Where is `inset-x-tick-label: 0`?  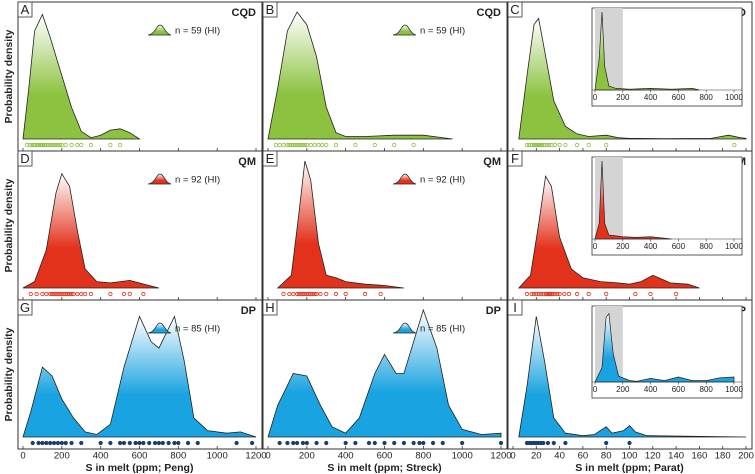
inset-x-tick-label: 0 is located at coordinates (595, 389).